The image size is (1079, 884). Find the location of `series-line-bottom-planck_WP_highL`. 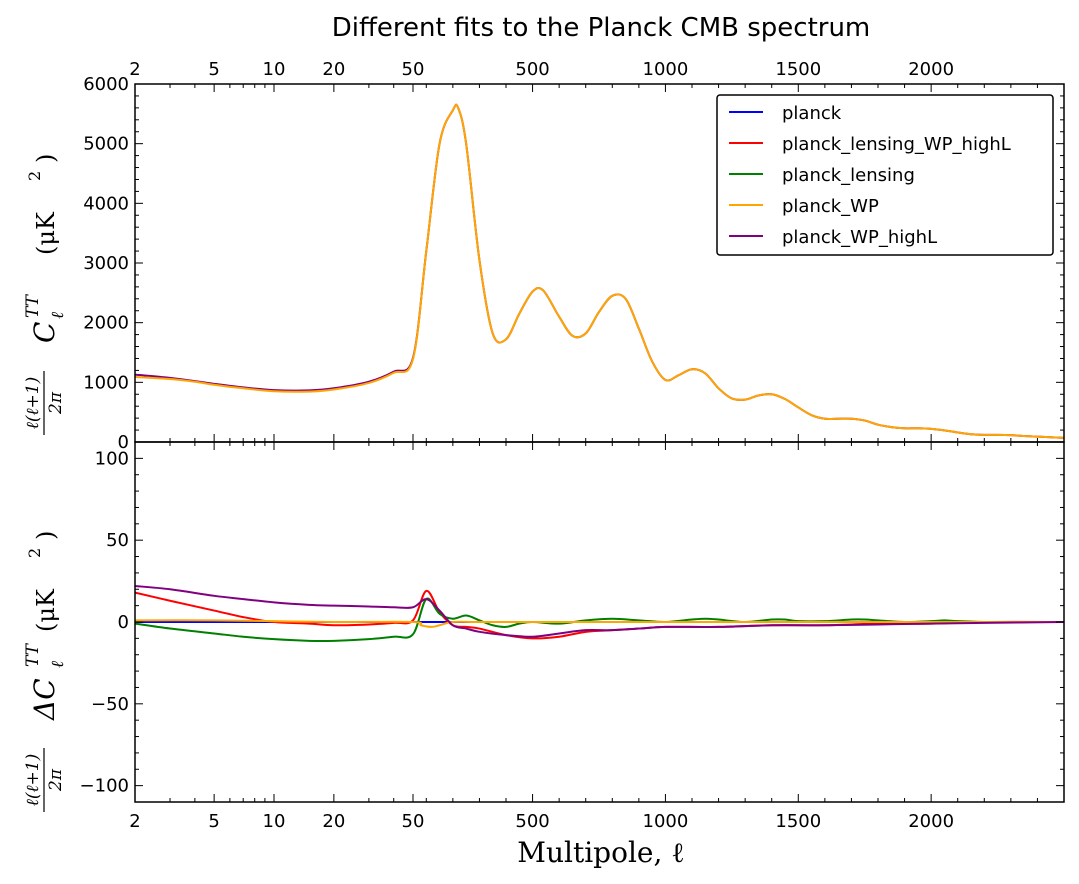

series-line-bottom-planck_WP_highL is located at coordinates (599, 611).